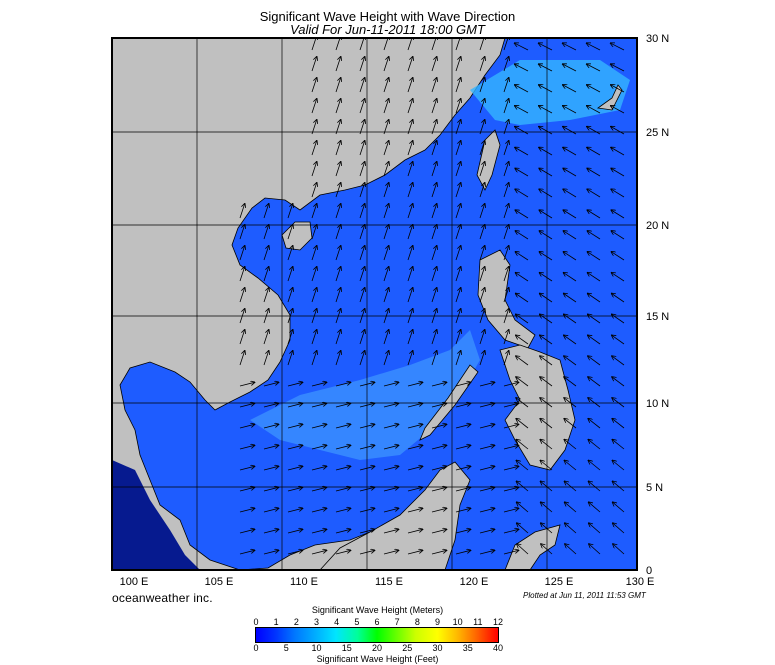 The width and height of the screenshot is (775, 665). What do you see at coordinates (377, 635) in the screenshot?
I see `wave-height-colorbar` at bounding box center [377, 635].